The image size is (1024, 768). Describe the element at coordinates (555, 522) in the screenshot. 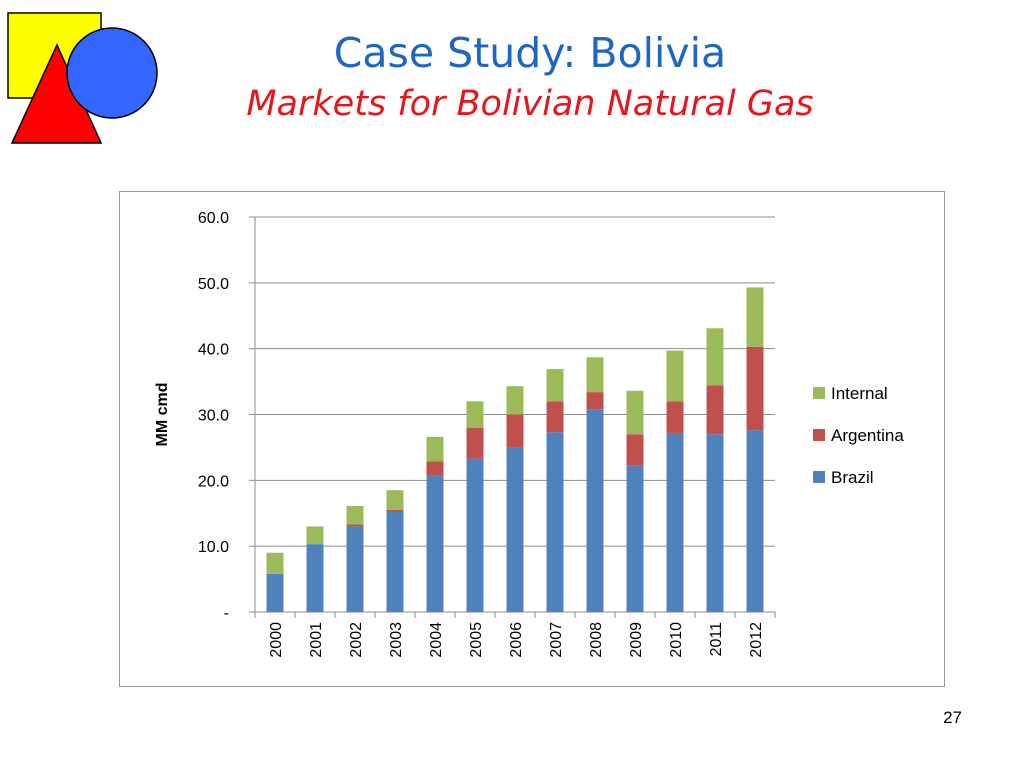

I see `bar-brazil-2007` at that location.